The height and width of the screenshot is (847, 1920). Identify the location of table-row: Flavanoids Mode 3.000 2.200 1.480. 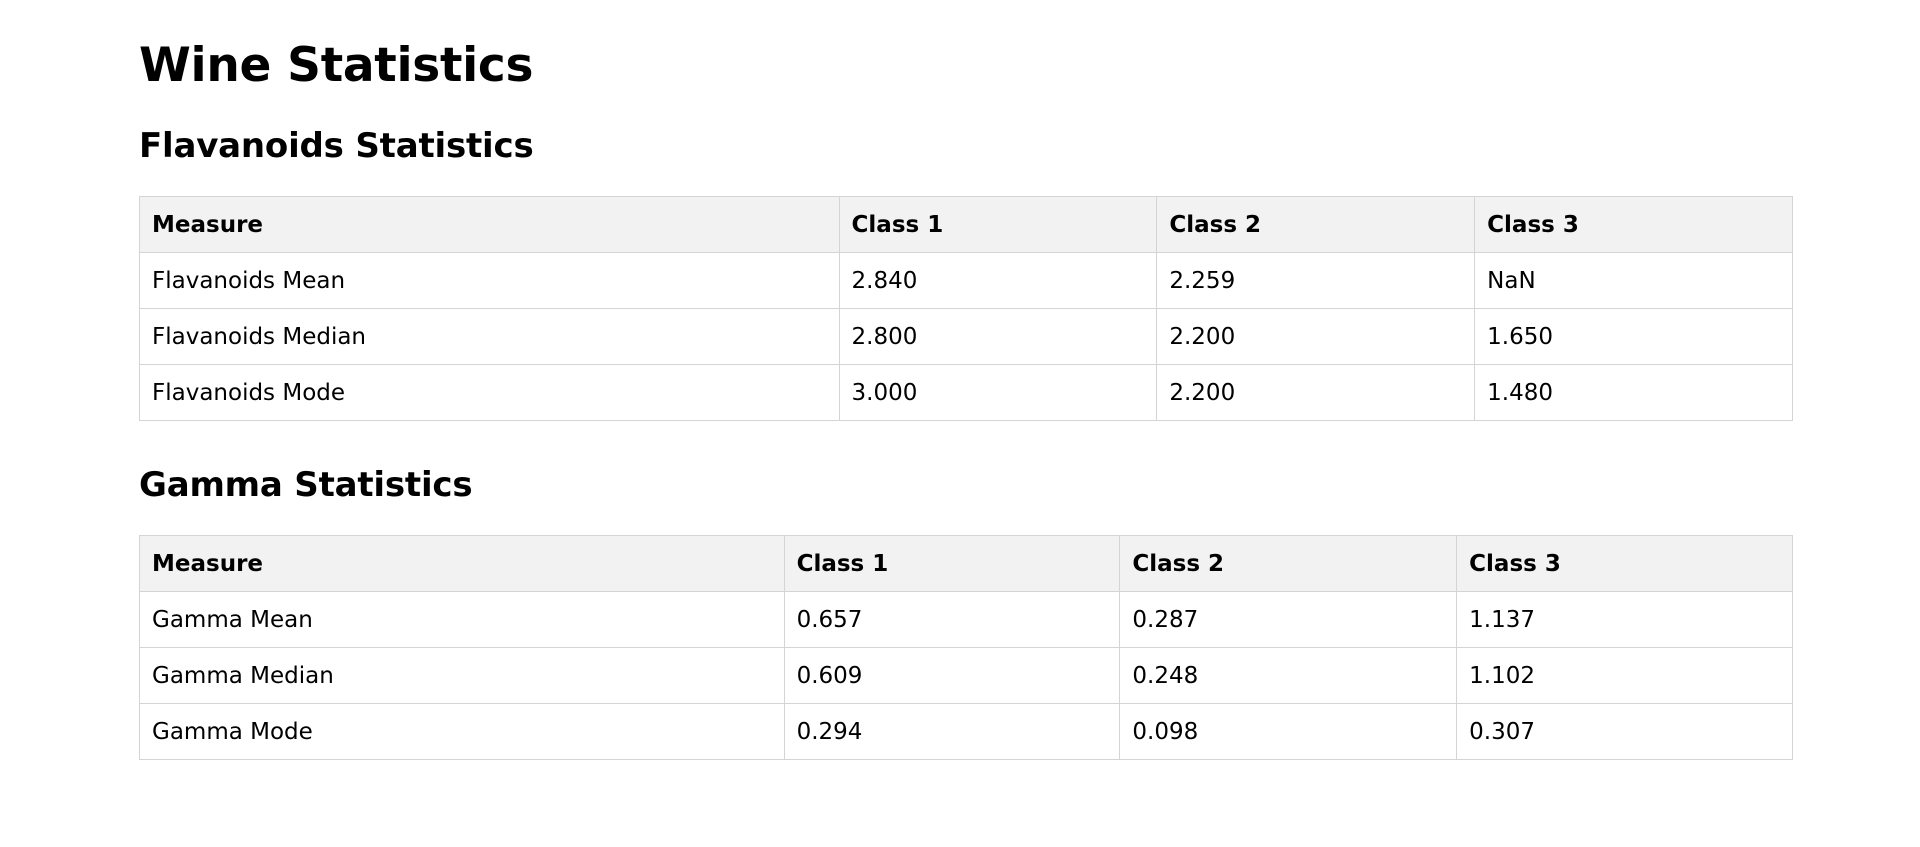
(966, 392).